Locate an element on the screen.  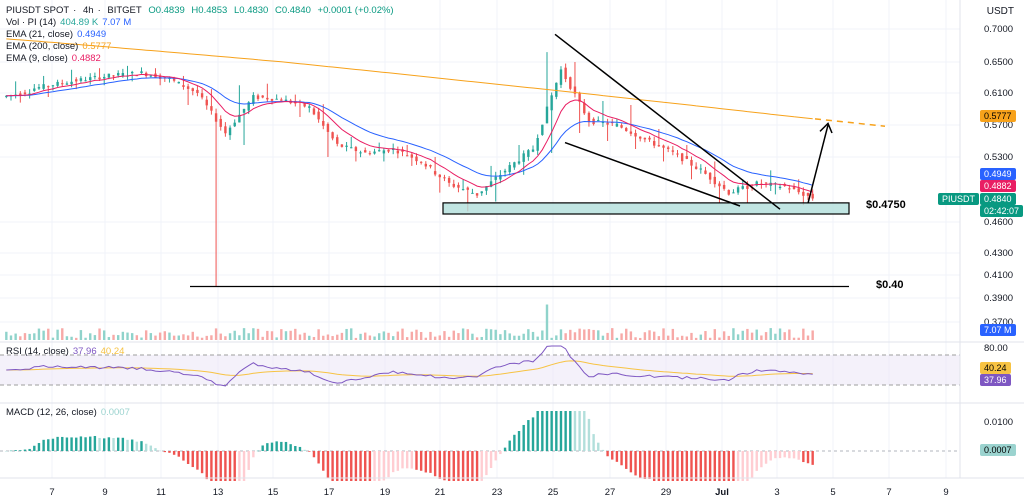
y-tick-label: 0.5700 is located at coordinates (998, 125).